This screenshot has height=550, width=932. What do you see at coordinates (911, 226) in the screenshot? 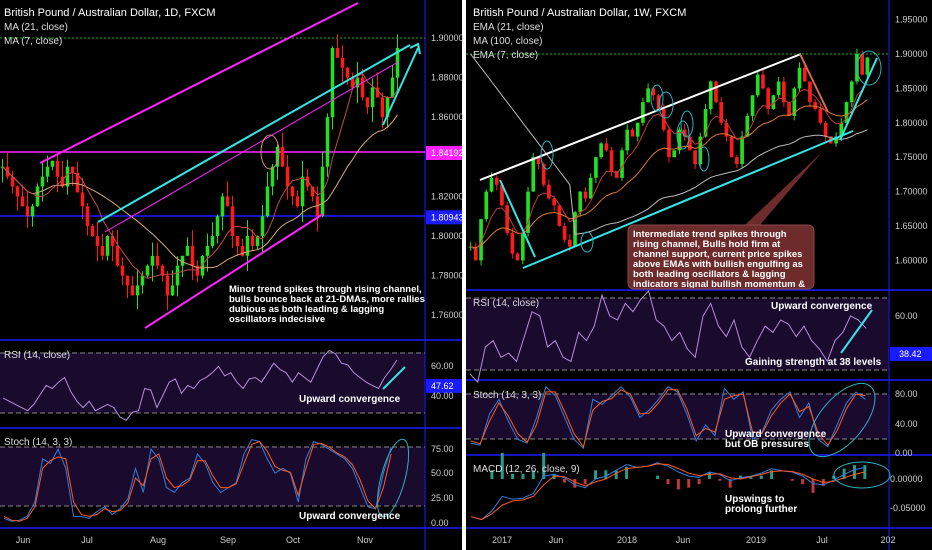
I see `price-tick-label: 1.65000` at bounding box center [911, 226].